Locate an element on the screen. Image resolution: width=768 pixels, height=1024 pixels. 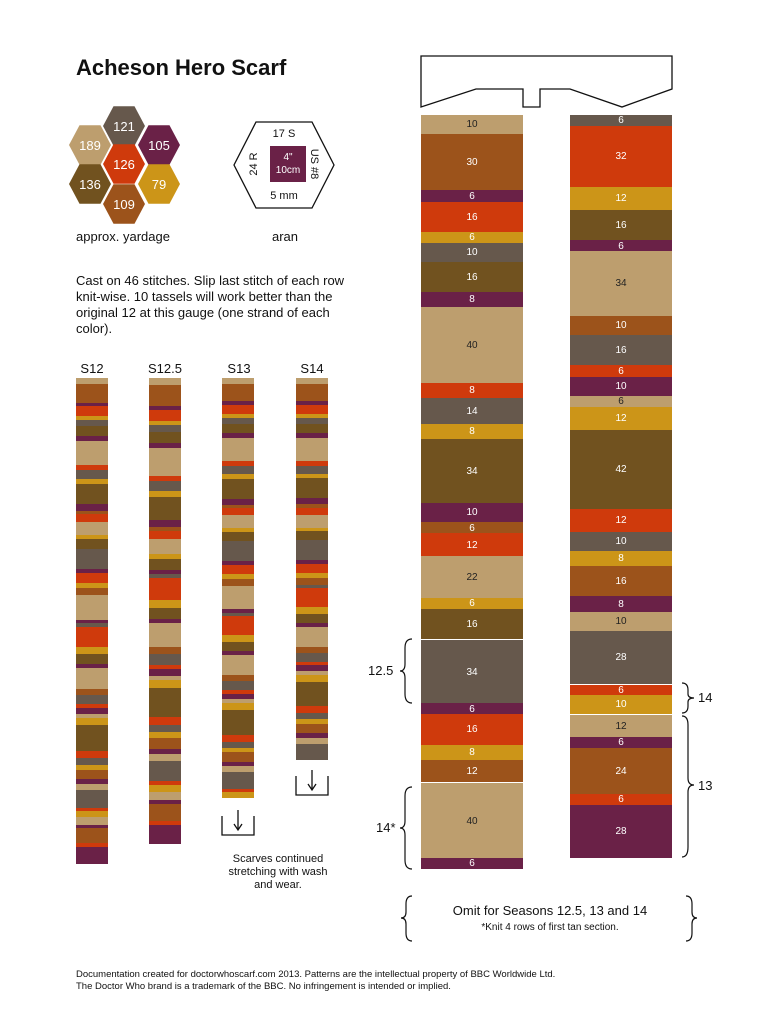
gauge-cm: 10cm is located at coordinates (288, 170).